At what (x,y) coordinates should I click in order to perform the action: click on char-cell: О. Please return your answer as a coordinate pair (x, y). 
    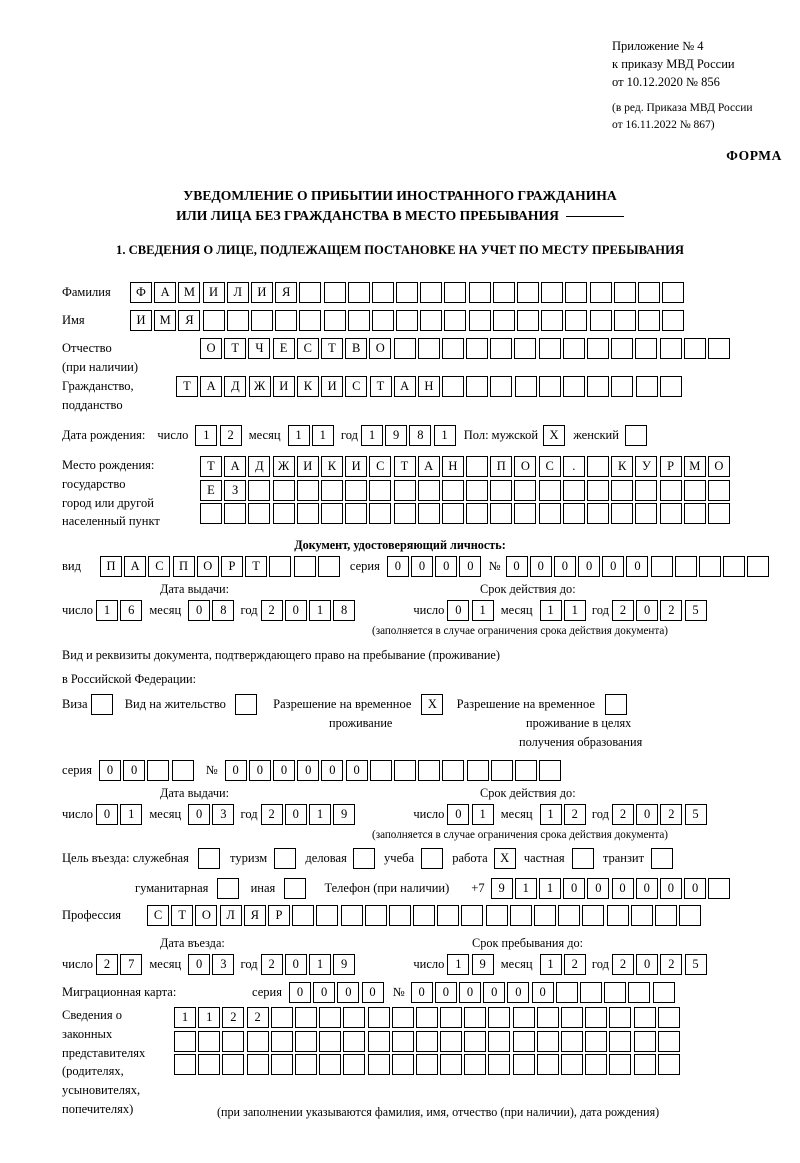
    Looking at the image, I should click on (718, 466).